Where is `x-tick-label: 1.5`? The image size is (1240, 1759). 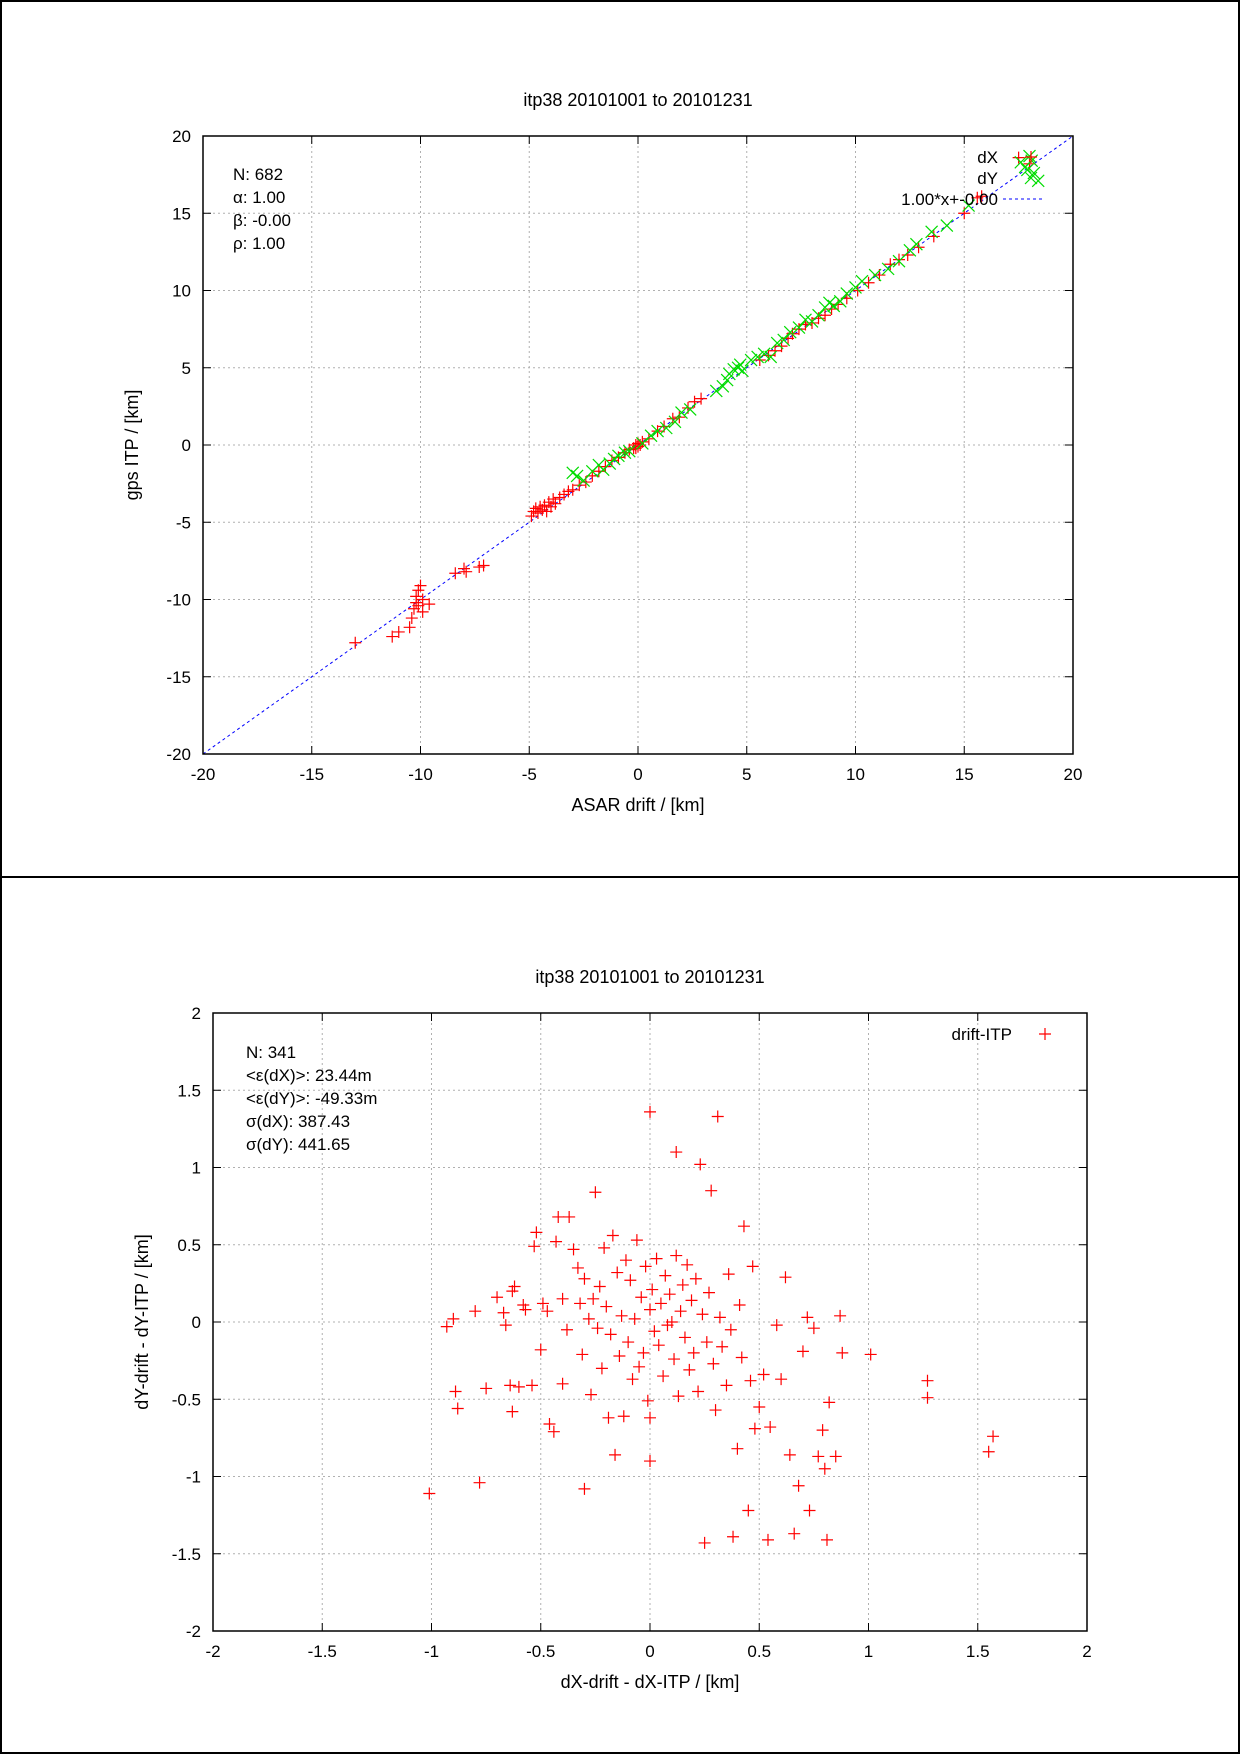 x-tick-label: 1.5 is located at coordinates (978, 1651).